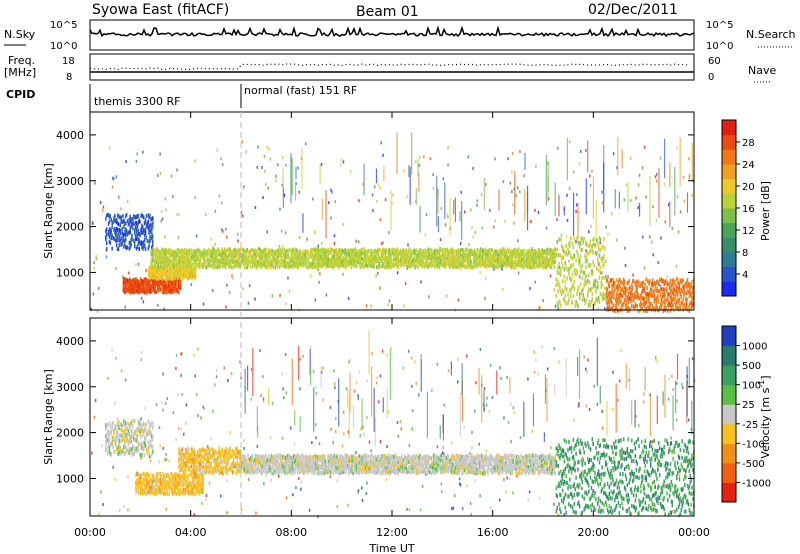  I want to click on streak, so click(607, 418).